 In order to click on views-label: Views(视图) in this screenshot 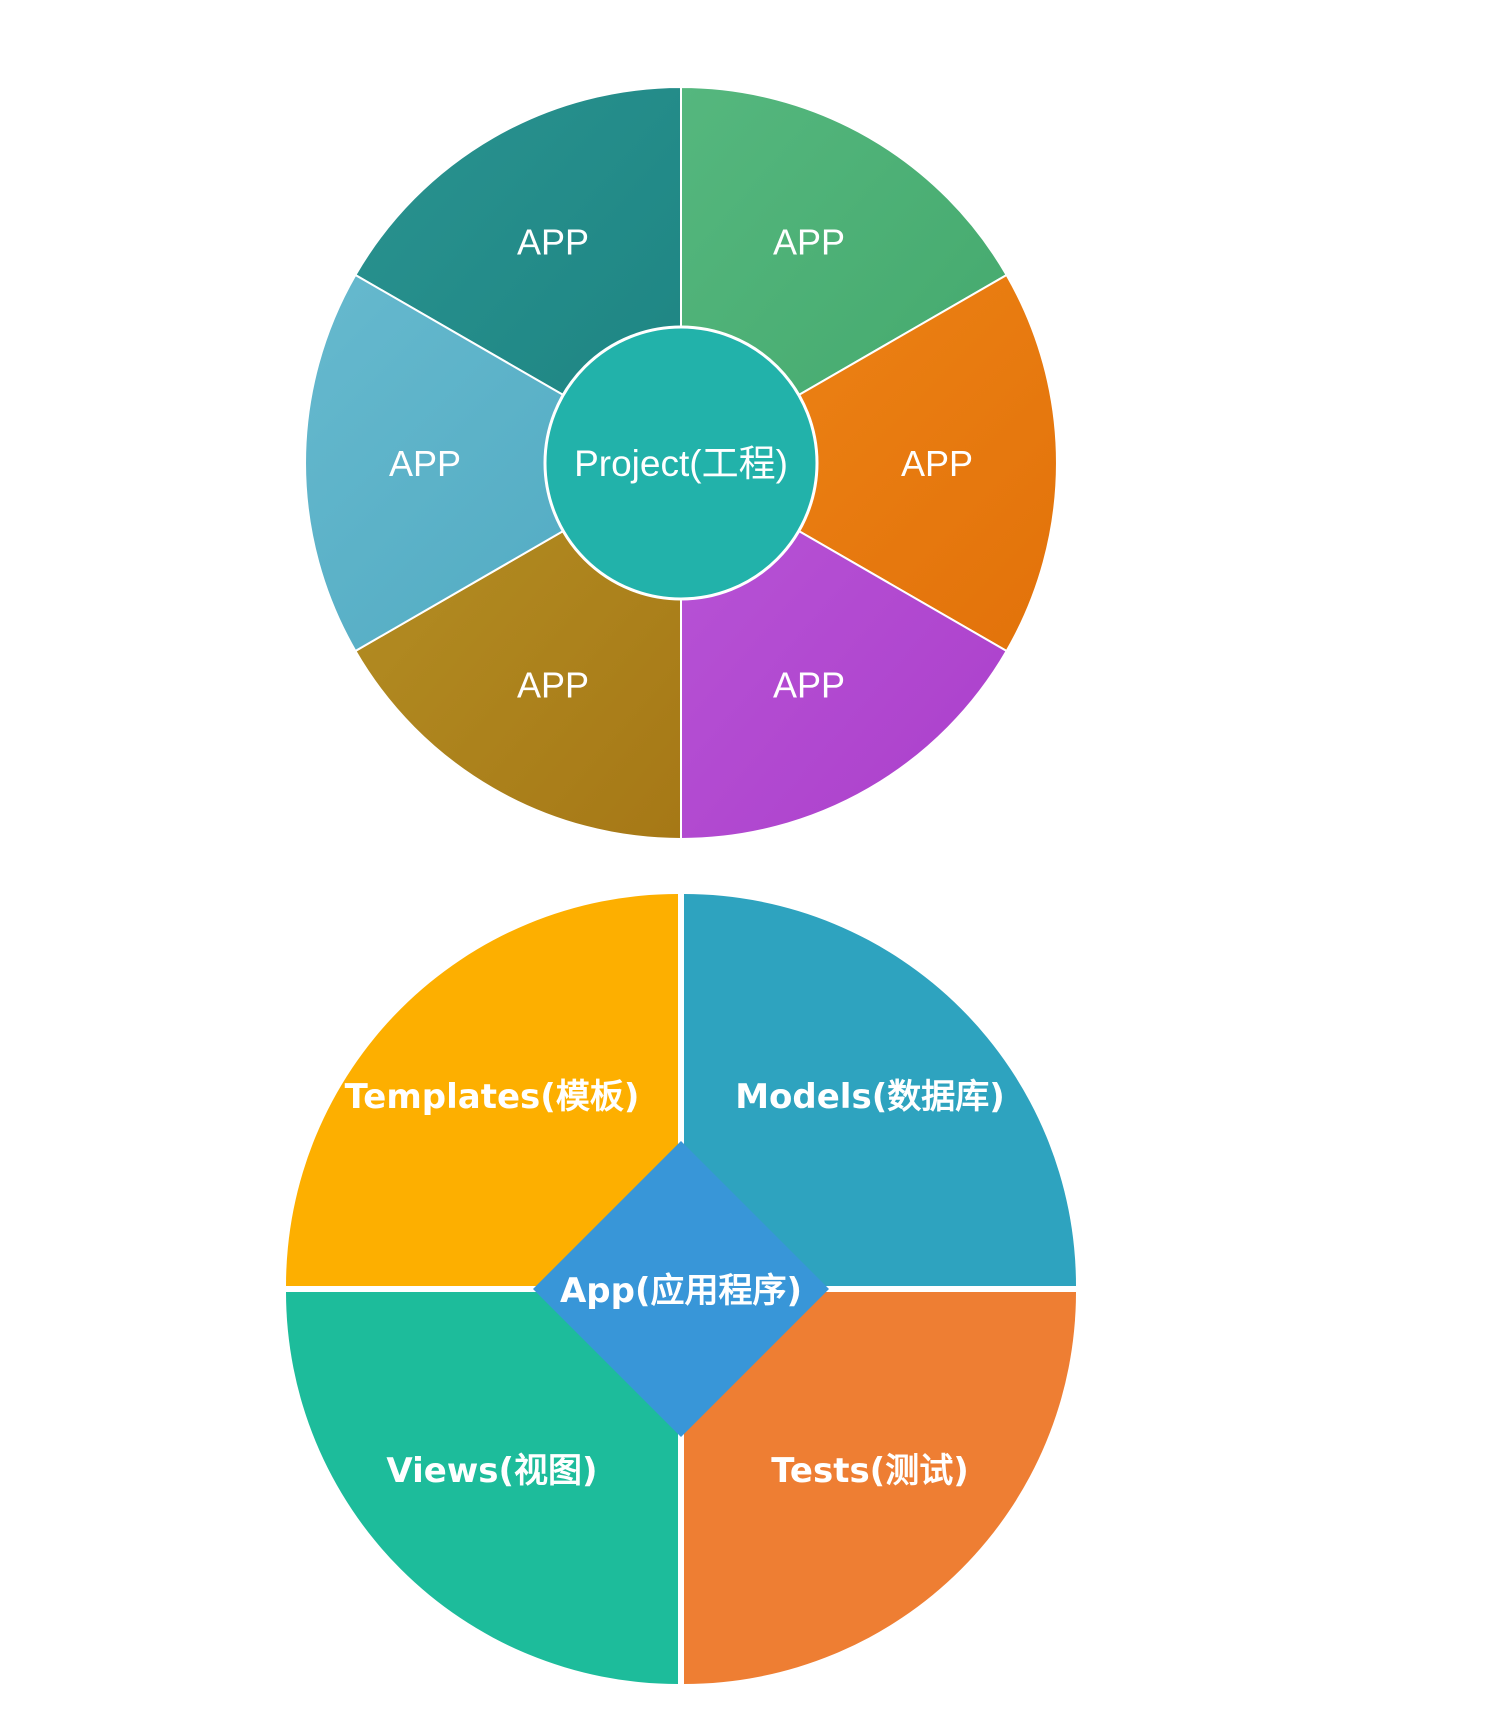, I will do `click(491, 1471)`.